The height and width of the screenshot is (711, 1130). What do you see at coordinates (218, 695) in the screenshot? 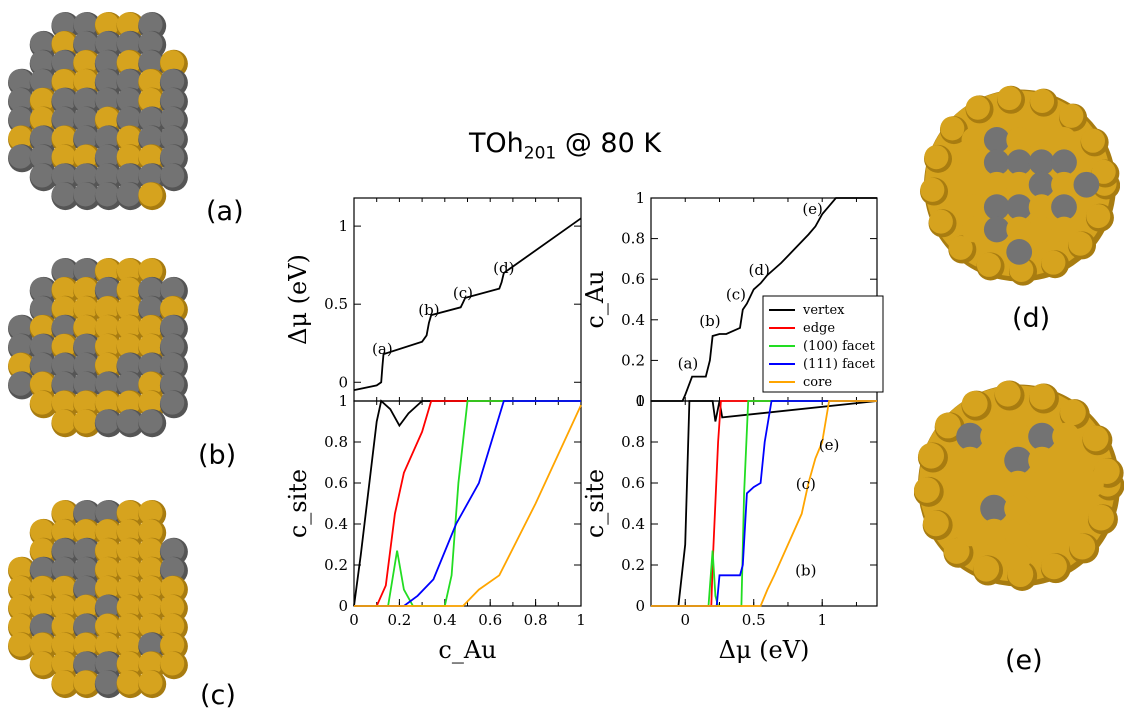
I see `cluster-c-label: (c)` at bounding box center [218, 695].